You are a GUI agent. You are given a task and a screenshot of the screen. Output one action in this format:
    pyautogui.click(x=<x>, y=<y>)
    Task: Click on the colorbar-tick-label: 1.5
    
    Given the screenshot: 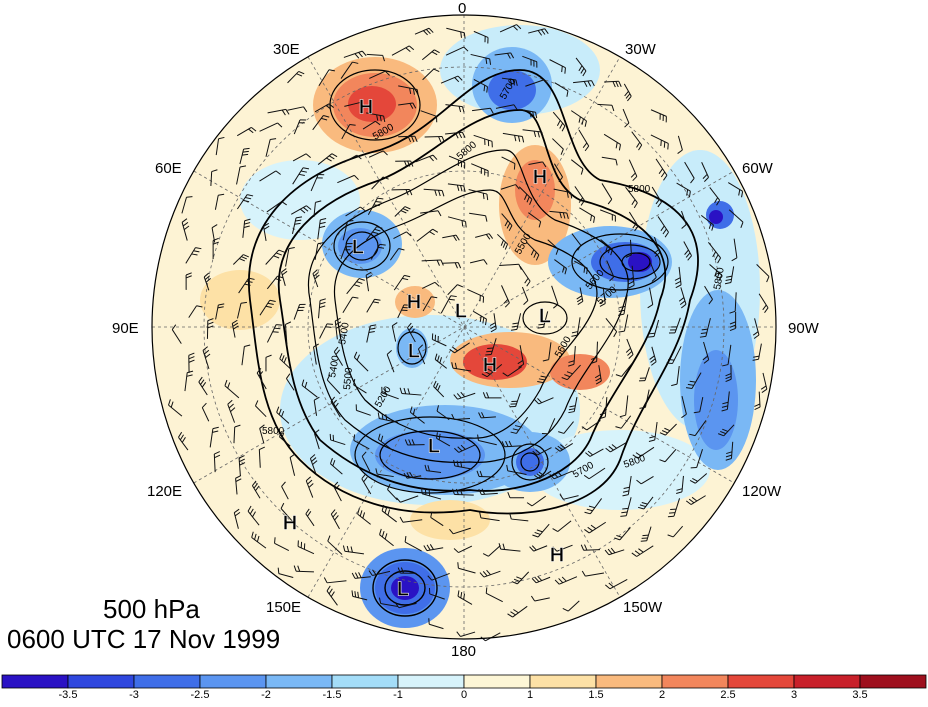 What is the action you would take?
    pyautogui.click(x=595, y=695)
    